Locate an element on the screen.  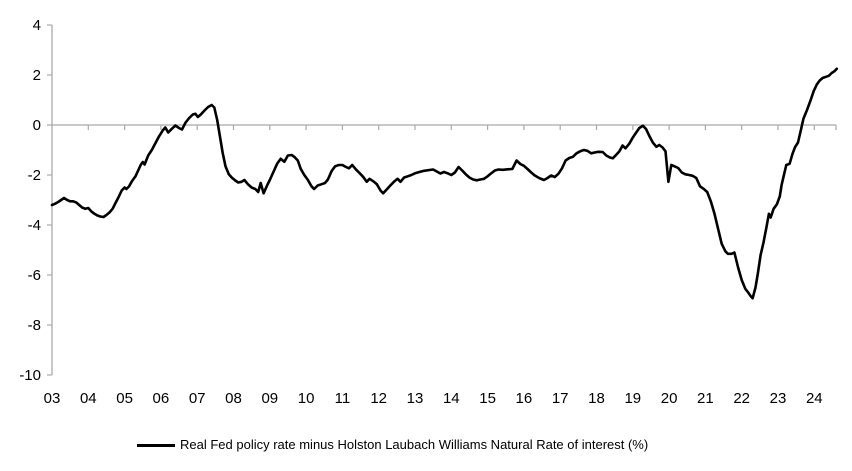
y-tick-label: -8 is located at coordinates (34, 325).